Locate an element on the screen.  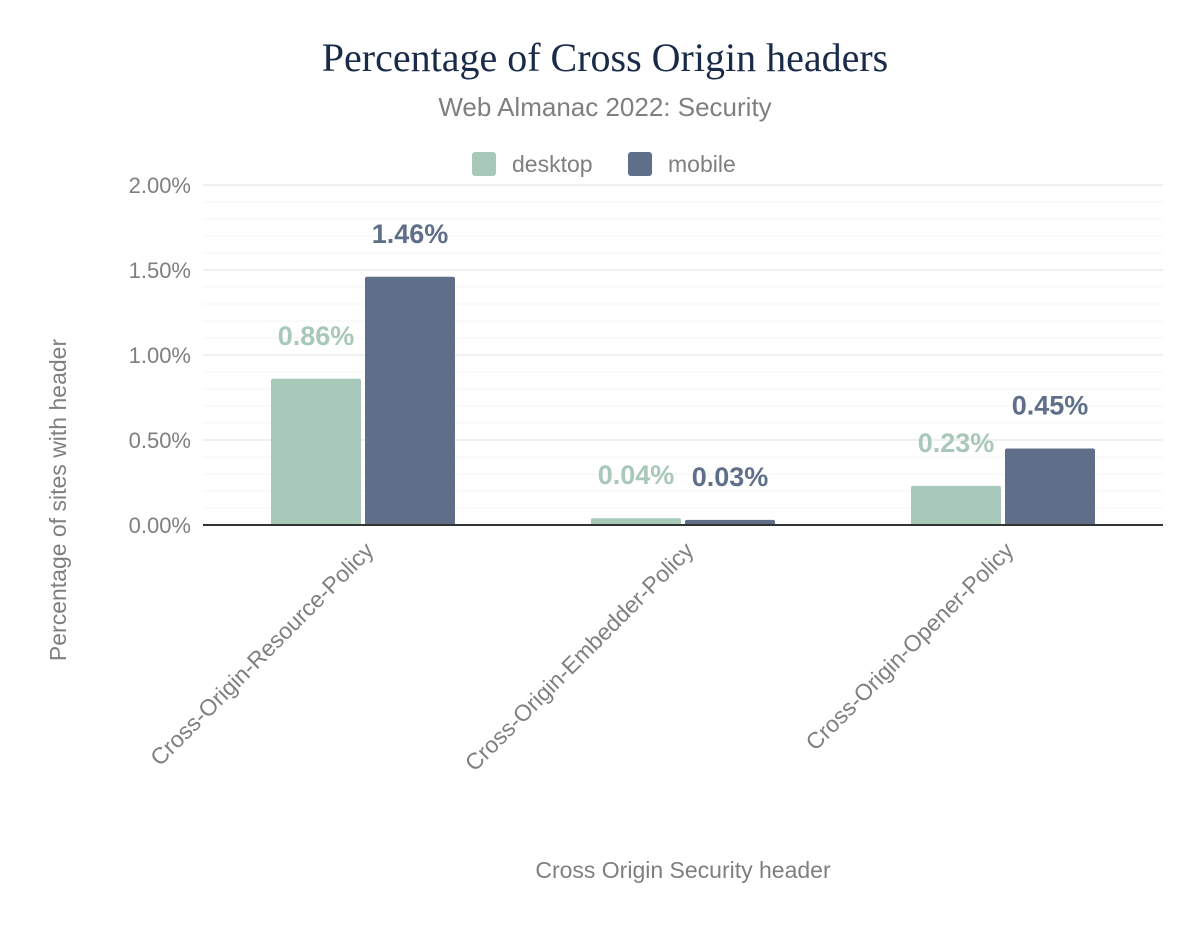
y-tick-label: 0.00% is located at coordinates (160, 525).